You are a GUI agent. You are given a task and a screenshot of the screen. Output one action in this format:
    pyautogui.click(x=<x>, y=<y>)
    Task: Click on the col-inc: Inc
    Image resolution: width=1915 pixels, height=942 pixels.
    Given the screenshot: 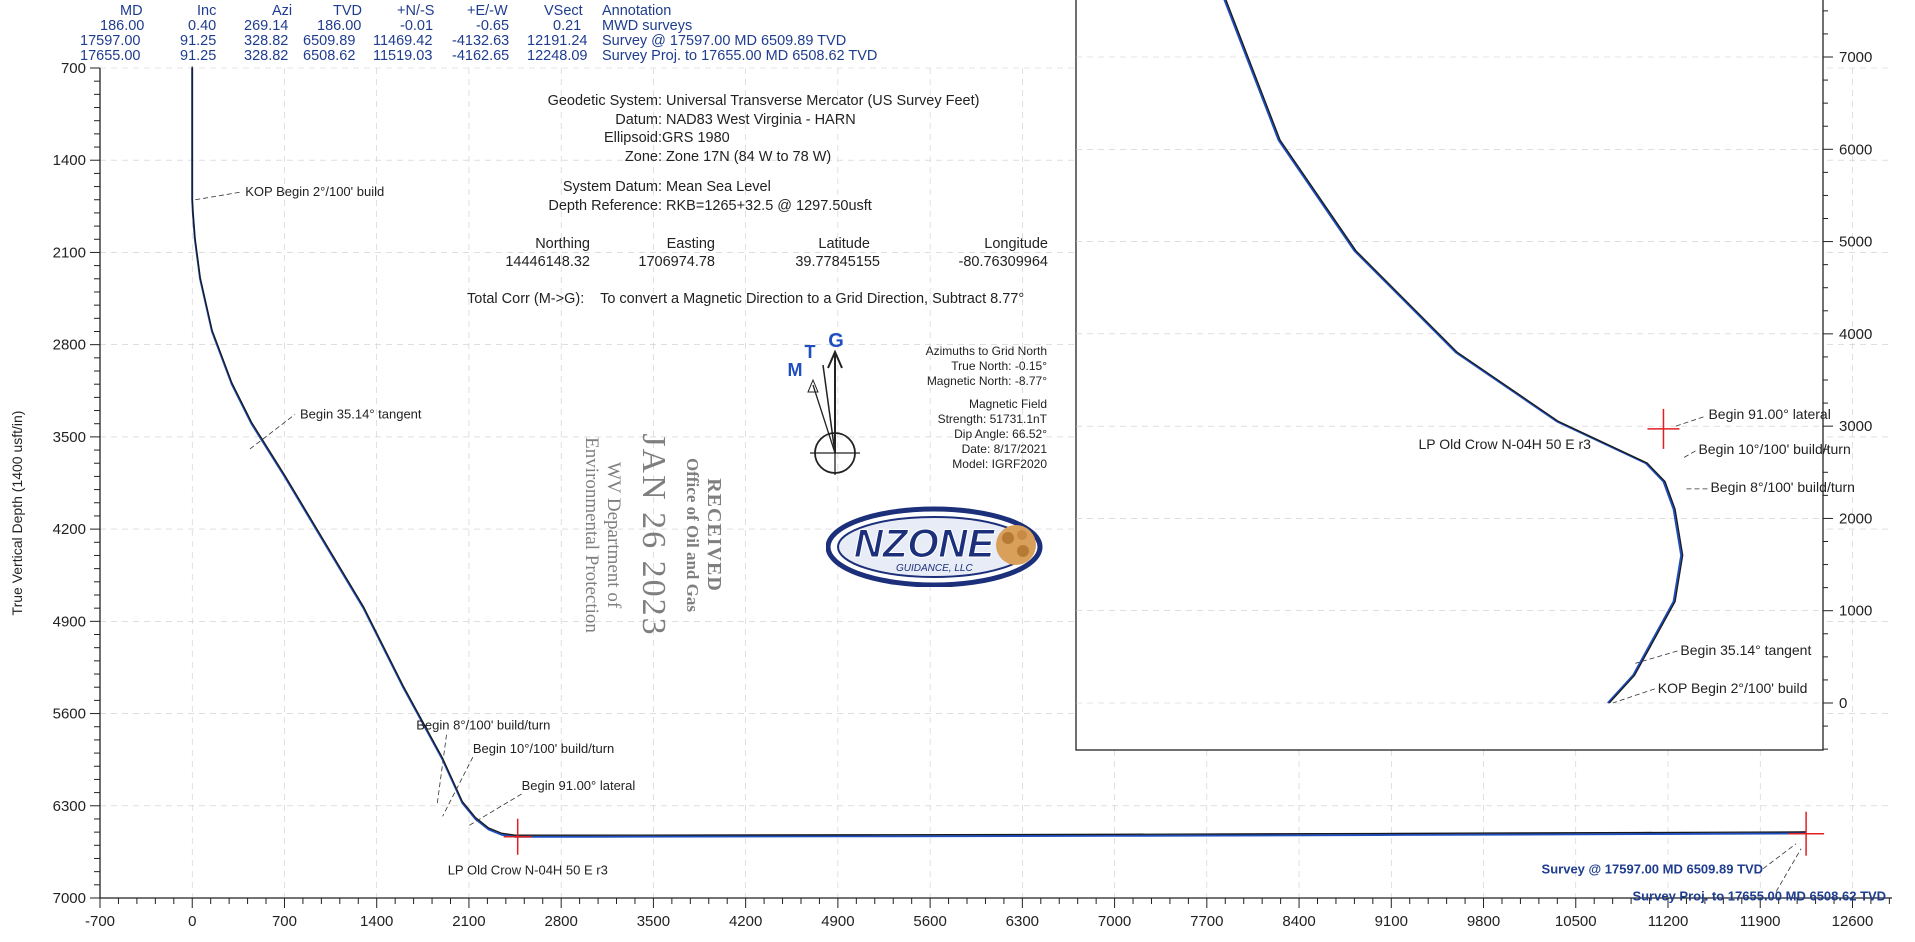 What is the action you would take?
    pyautogui.click(x=207, y=11)
    